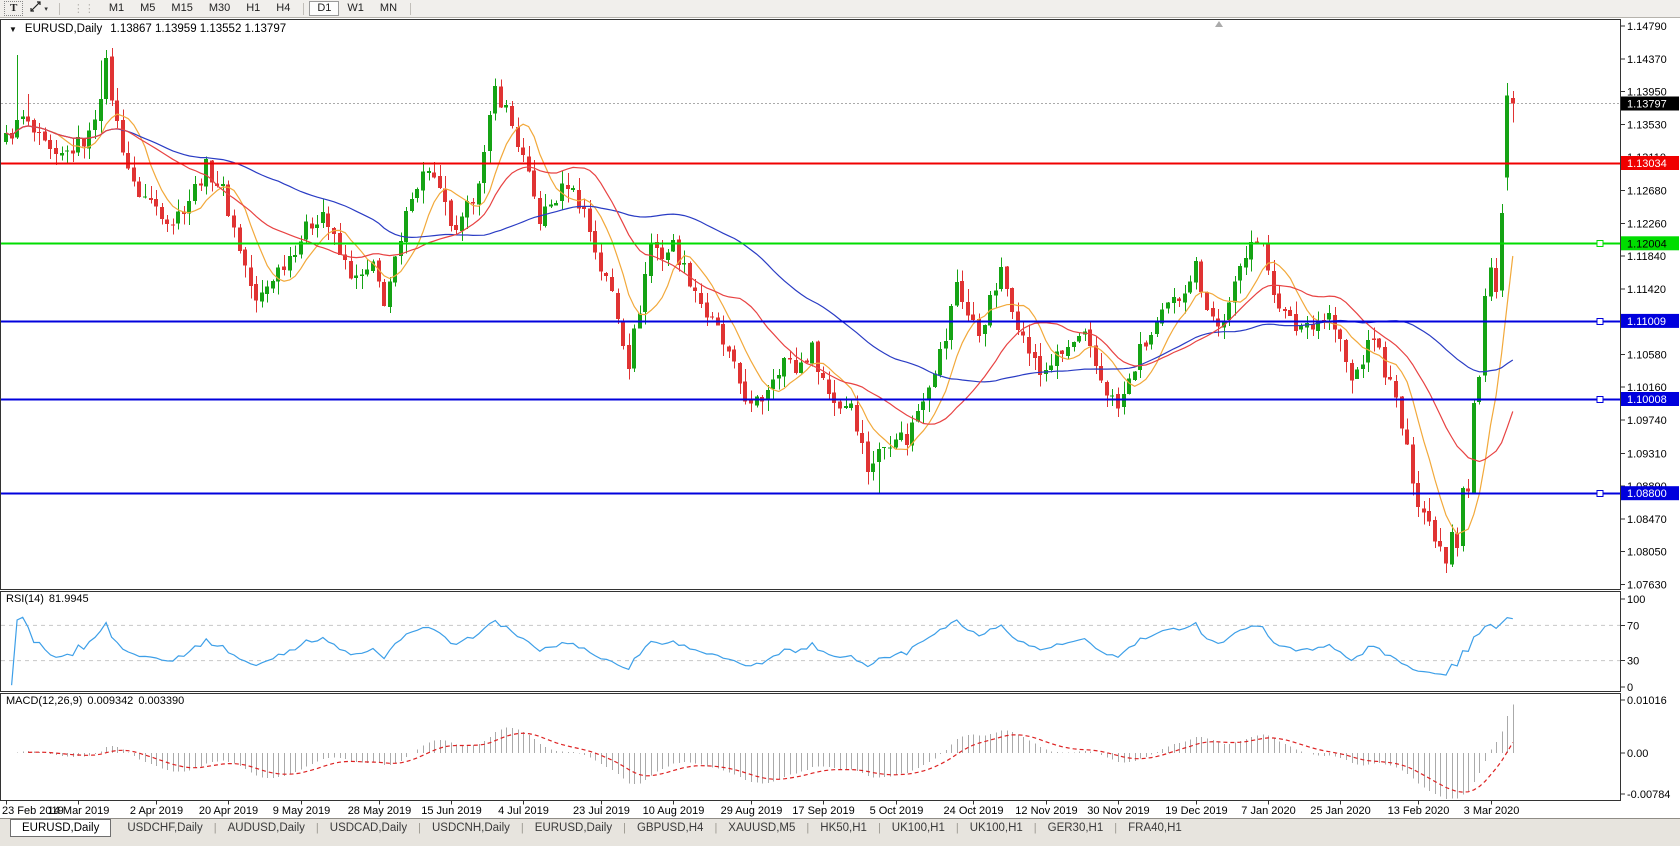 The height and width of the screenshot is (846, 1680). I want to click on date-tick-label: 2 Apr 2019, so click(156, 811).